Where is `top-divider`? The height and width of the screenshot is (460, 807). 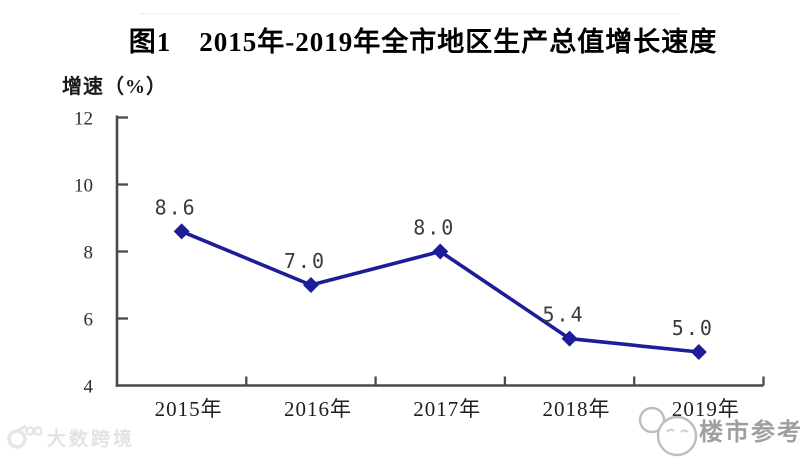 top-divider is located at coordinates (410, 13).